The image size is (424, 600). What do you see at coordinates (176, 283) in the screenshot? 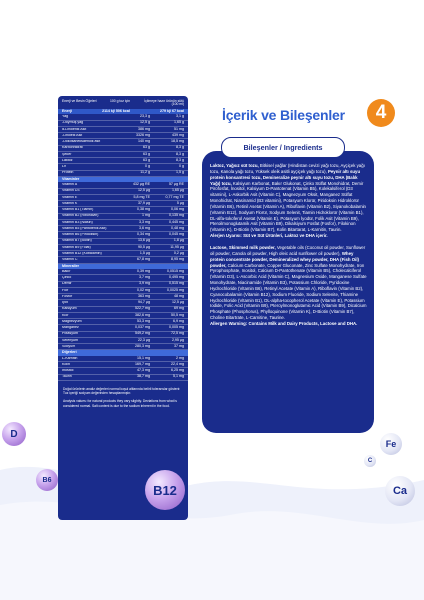
I see `nutrition-cell-v2: 0,515 mg` at bounding box center [176, 283].